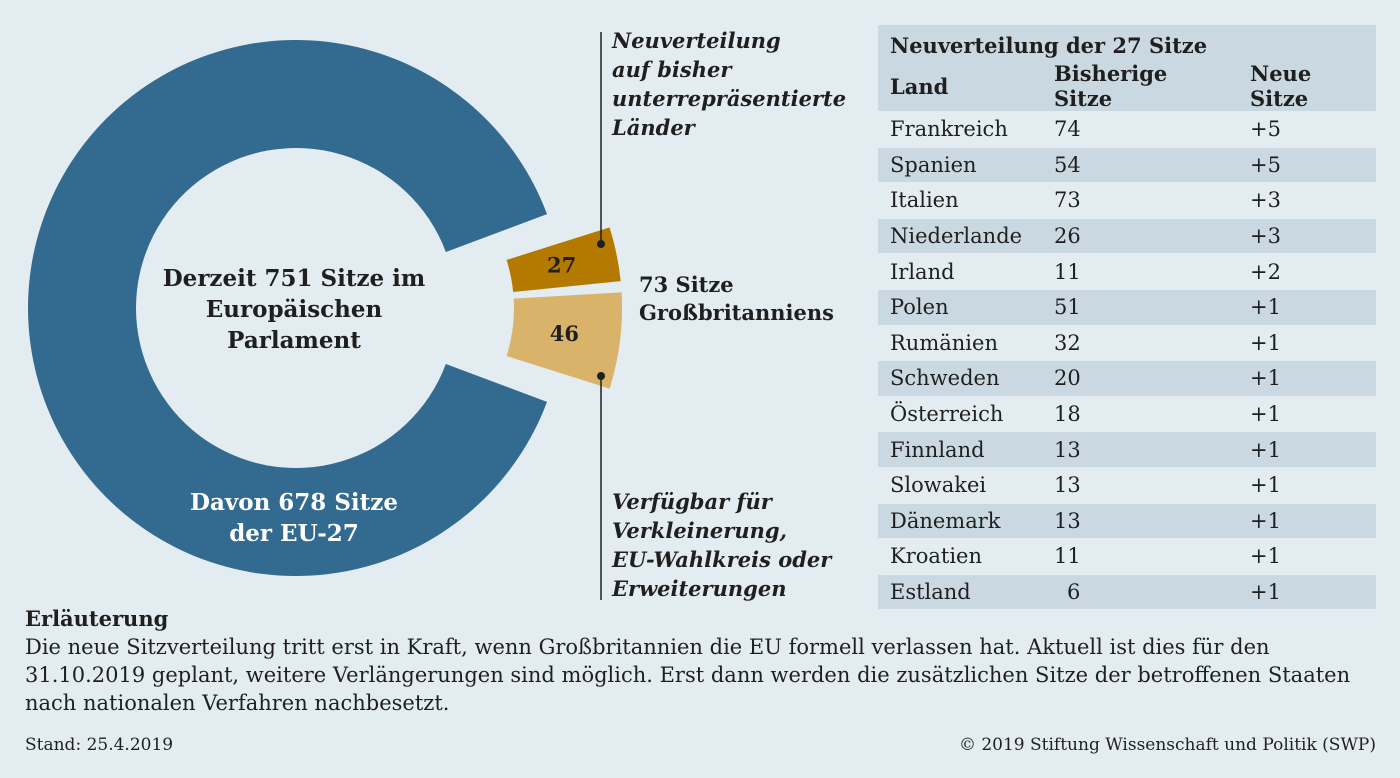 The height and width of the screenshot is (778, 1400). I want to click on cell-land: Schweden, so click(960, 378).